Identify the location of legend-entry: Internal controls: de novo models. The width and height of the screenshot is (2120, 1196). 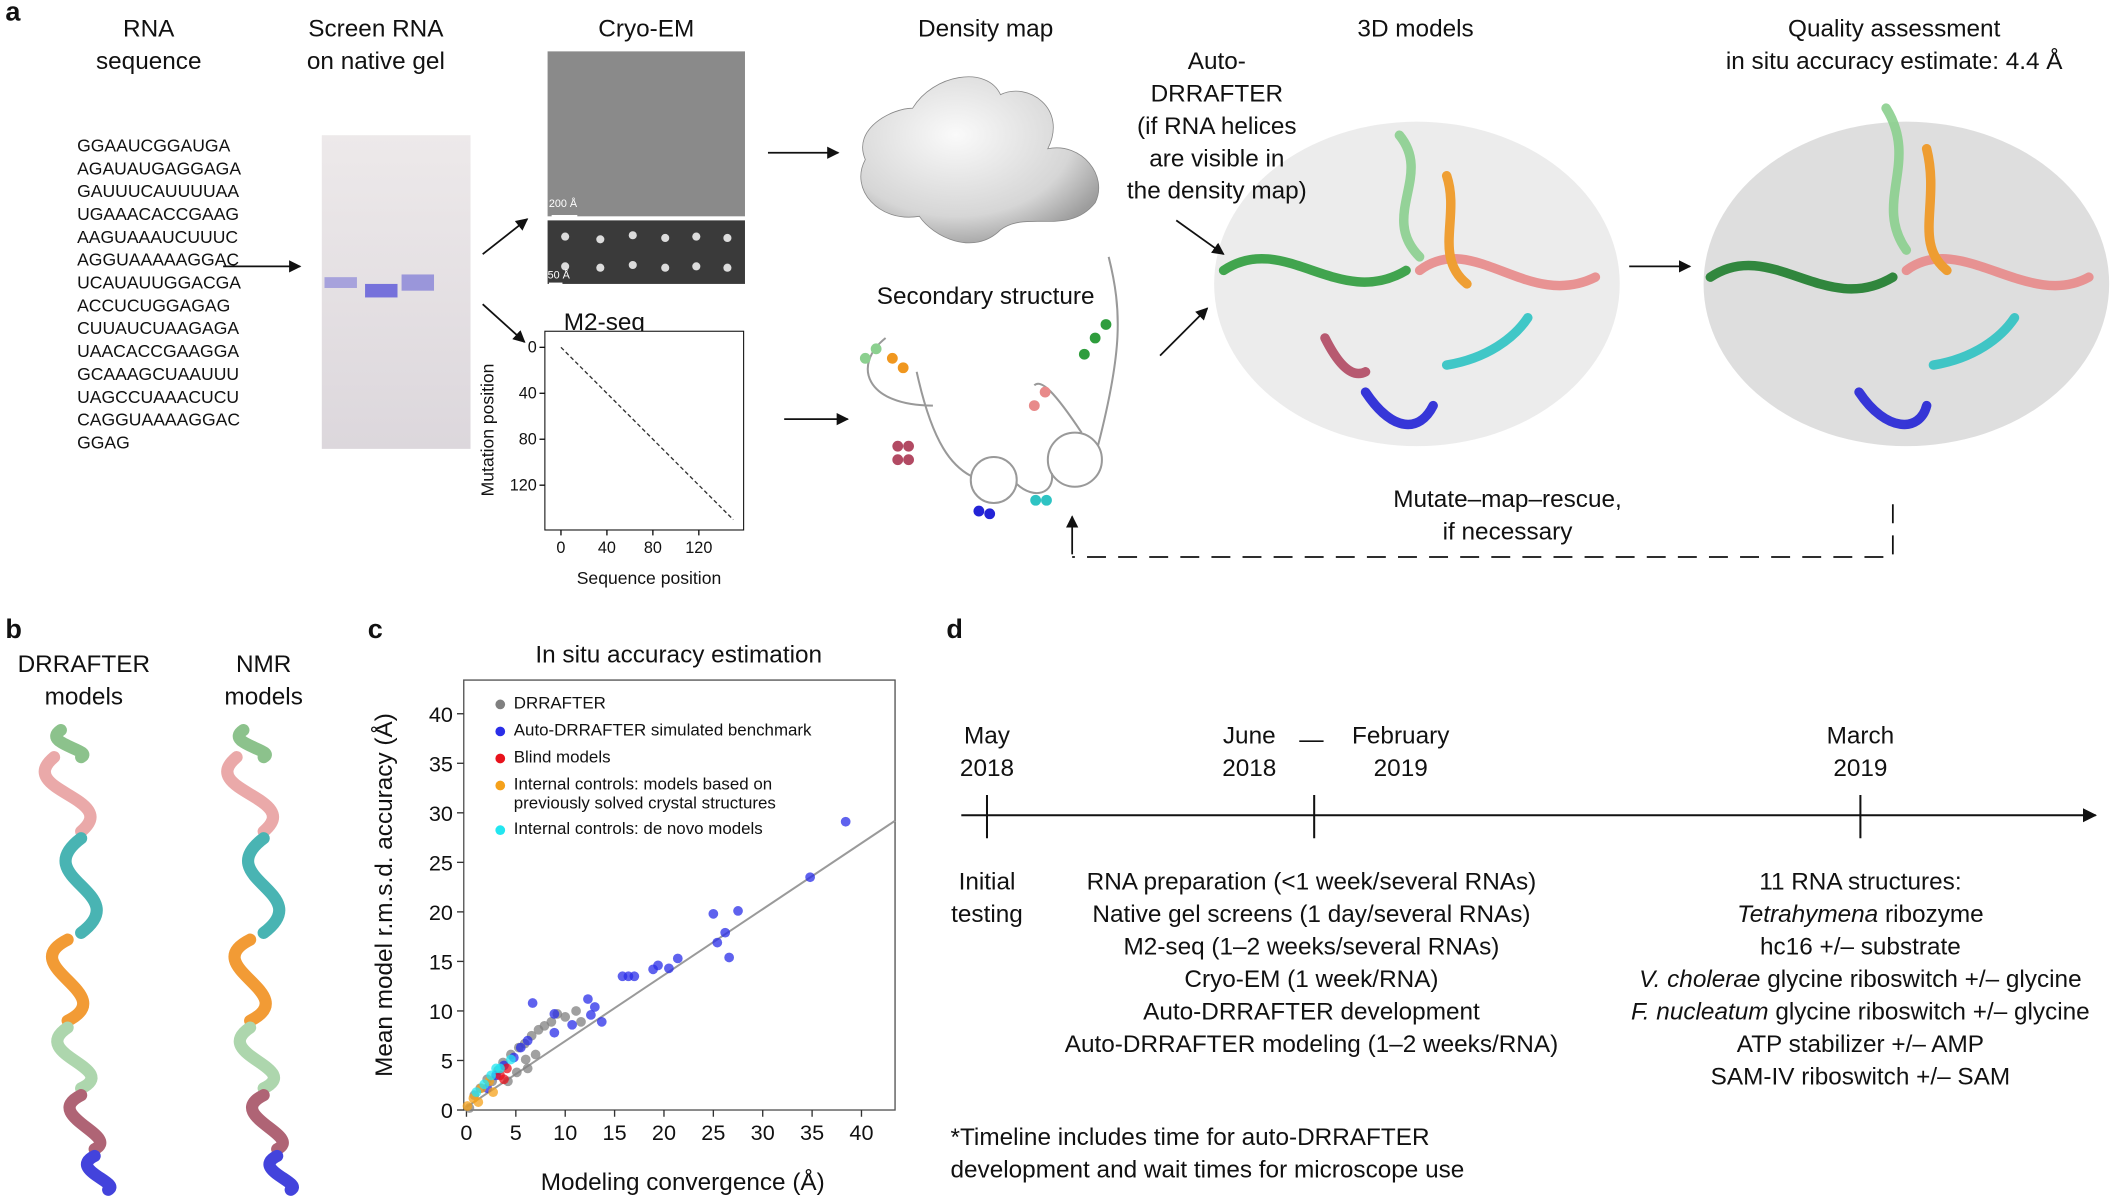
(638, 829).